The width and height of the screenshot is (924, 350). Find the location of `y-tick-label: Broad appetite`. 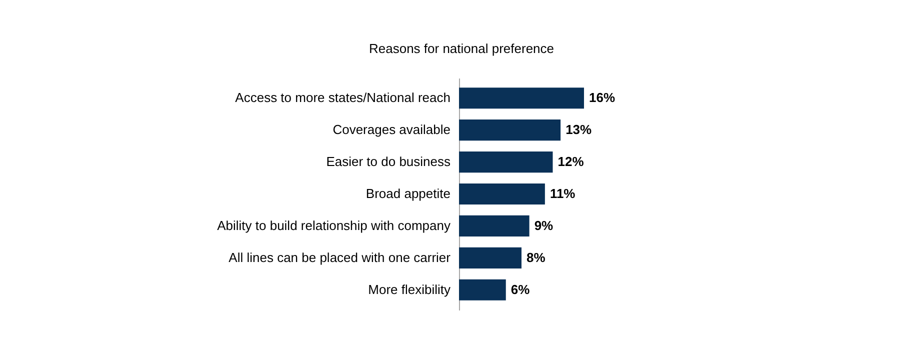

y-tick-label: Broad appetite is located at coordinates (408, 193).